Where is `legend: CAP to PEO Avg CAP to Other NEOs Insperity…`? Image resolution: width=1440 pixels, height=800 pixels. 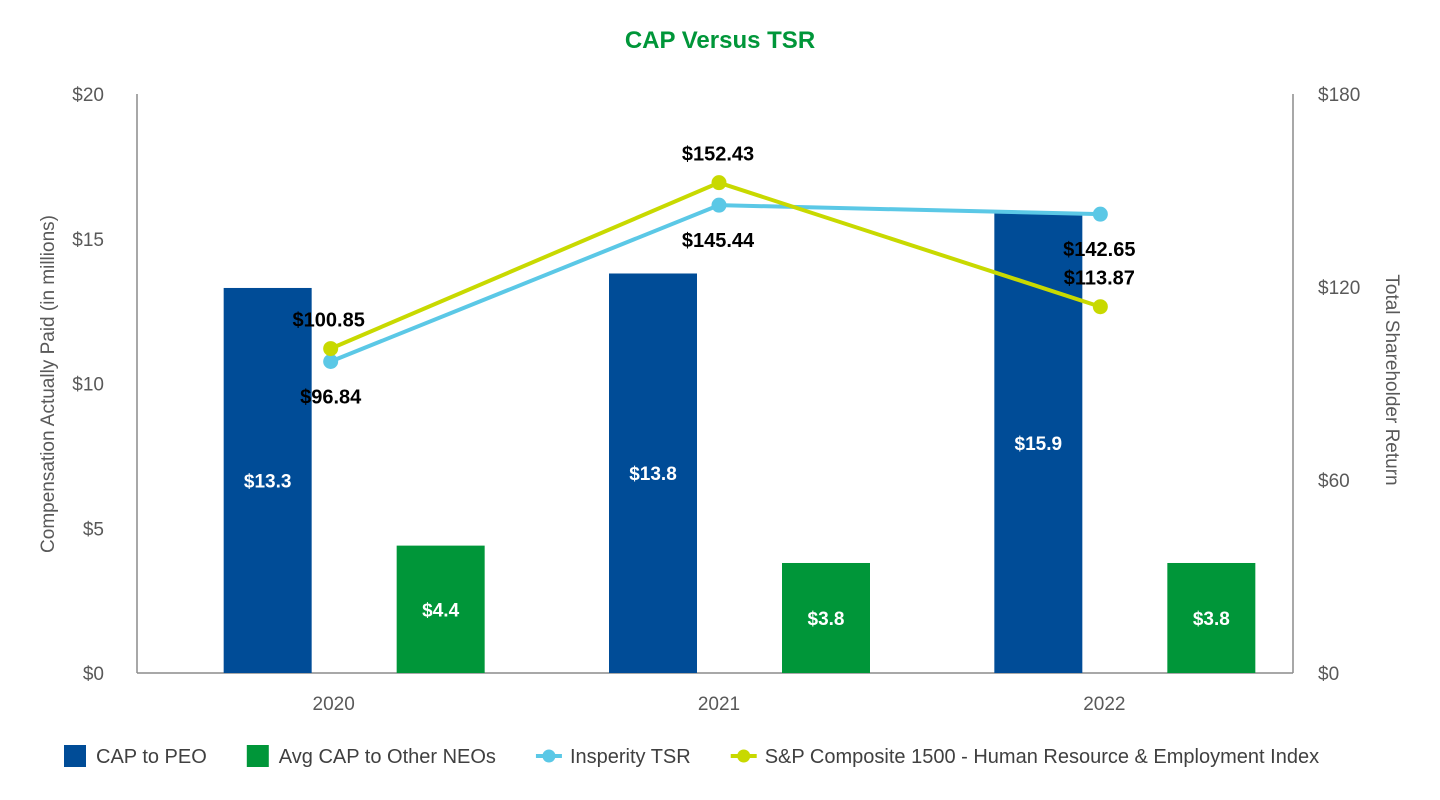
legend: CAP to PEO Avg CAP to Other NEOs Insperity… is located at coordinates (691, 756).